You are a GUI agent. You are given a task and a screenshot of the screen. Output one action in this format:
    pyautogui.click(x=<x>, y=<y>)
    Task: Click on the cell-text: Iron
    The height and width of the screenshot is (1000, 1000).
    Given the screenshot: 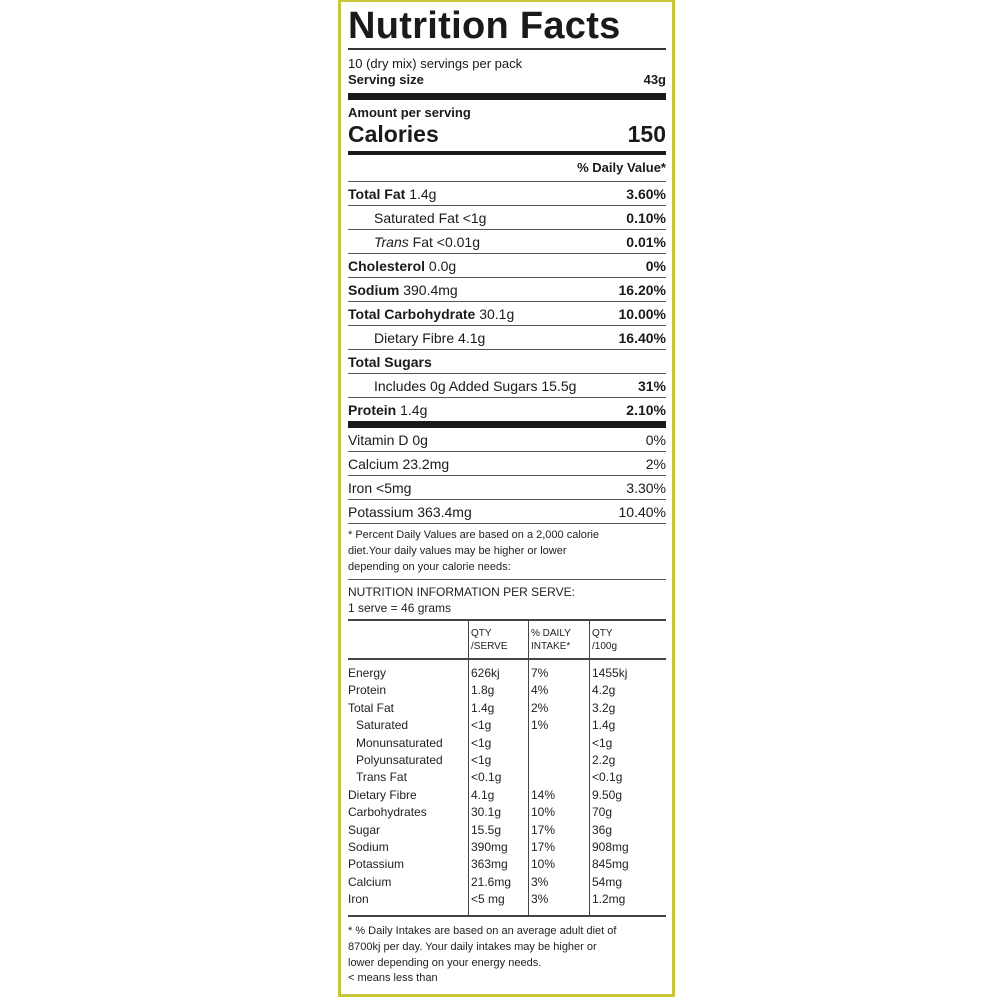 What is the action you would take?
    pyautogui.click(x=358, y=899)
    